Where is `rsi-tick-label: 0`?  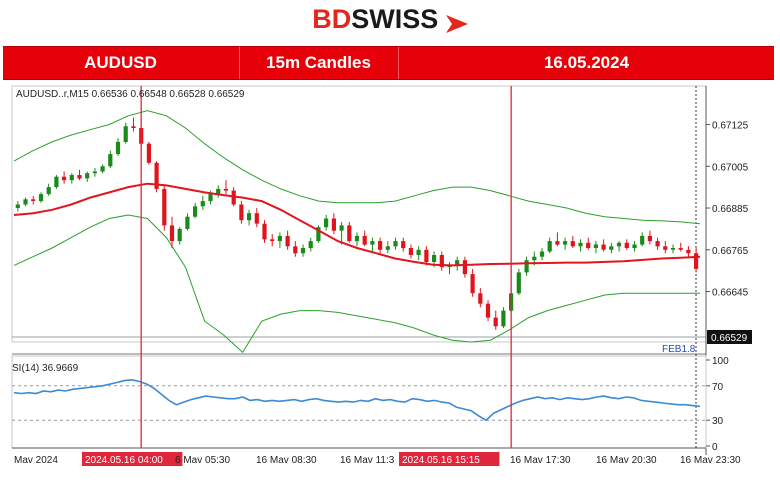
rsi-tick-label: 0 is located at coordinates (715, 447).